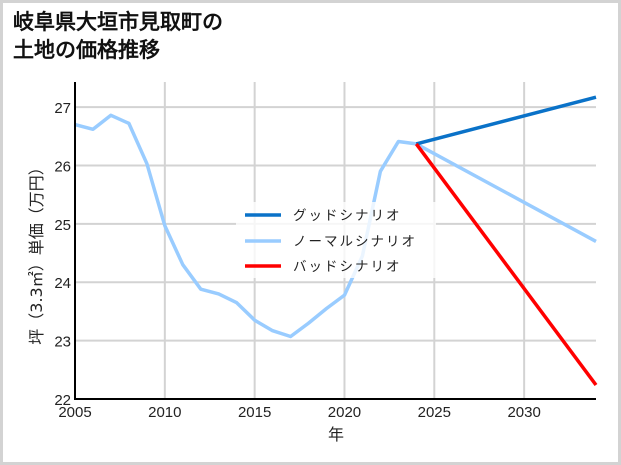  What do you see at coordinates (164, 412) in the screenshot?
I see `x-tick-label: 2010` at bounding box center [164, 412].